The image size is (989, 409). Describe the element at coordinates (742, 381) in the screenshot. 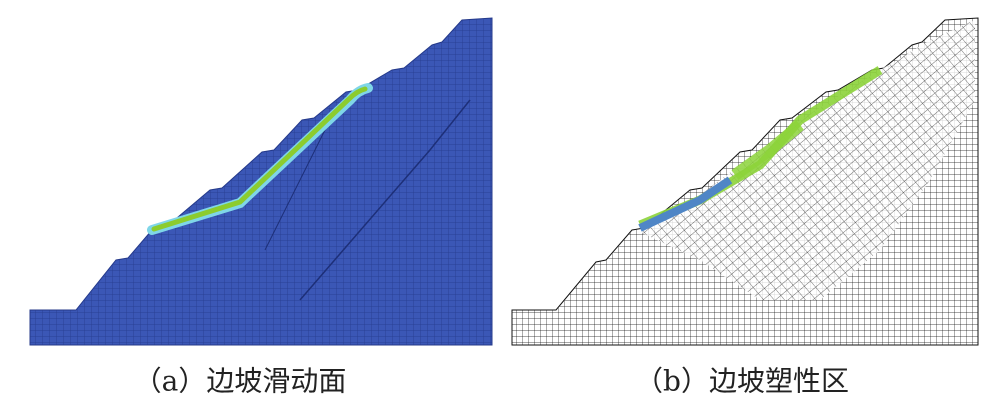

I see `caption: （b）边坡塑性区` at that location.